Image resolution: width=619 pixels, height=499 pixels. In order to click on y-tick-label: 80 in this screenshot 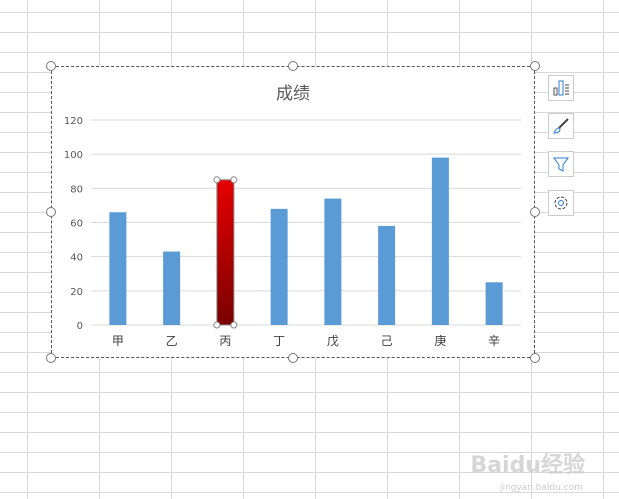, I will do `click(76, 189)`.